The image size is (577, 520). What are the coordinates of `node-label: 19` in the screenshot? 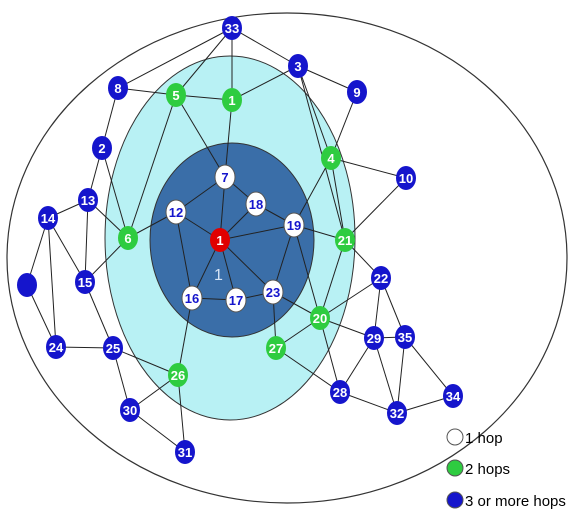 It's located at (294, 225).